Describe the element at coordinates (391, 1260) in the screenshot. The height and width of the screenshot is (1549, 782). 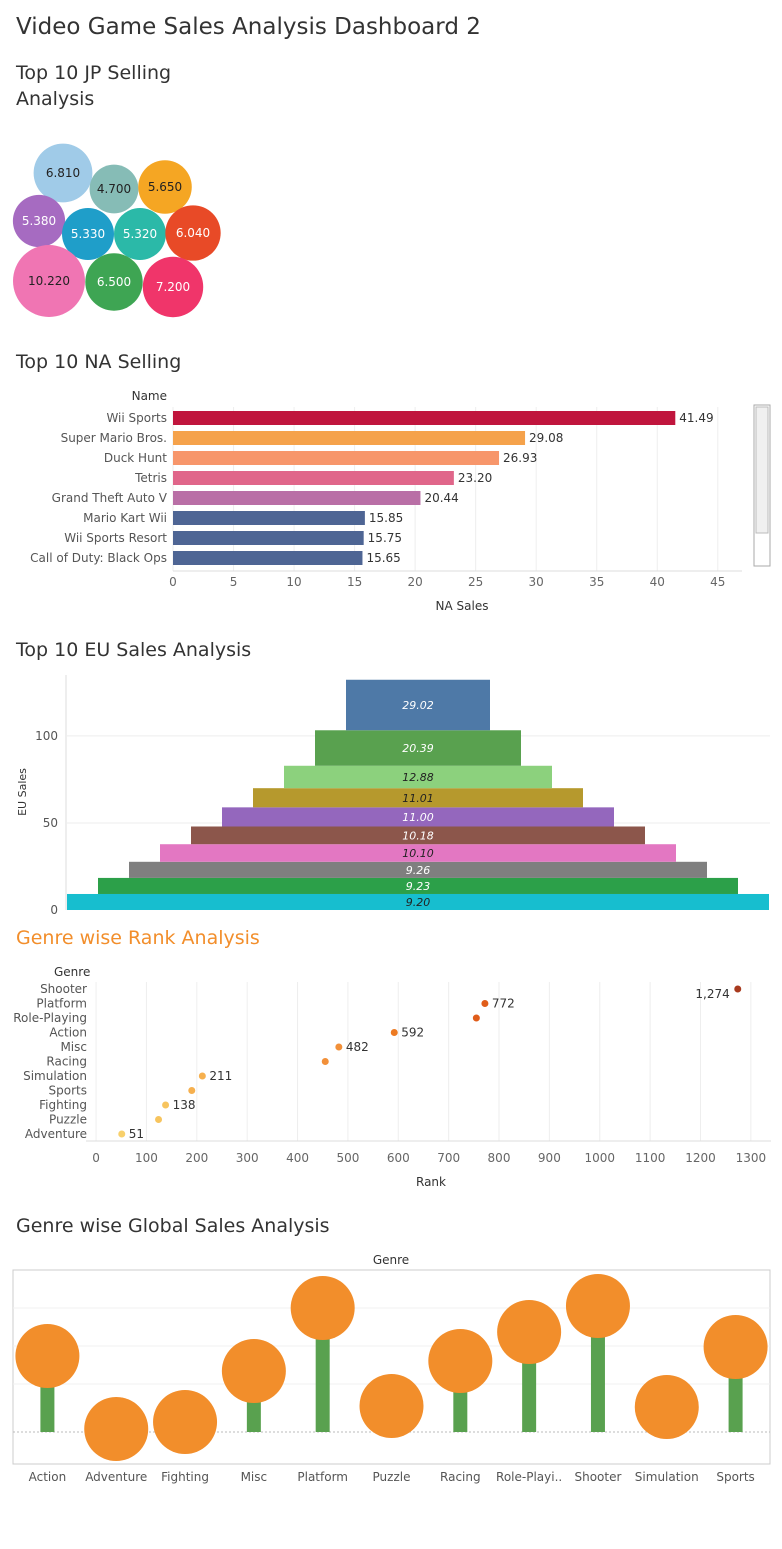
I see `global-column-header: Genre` at that location.